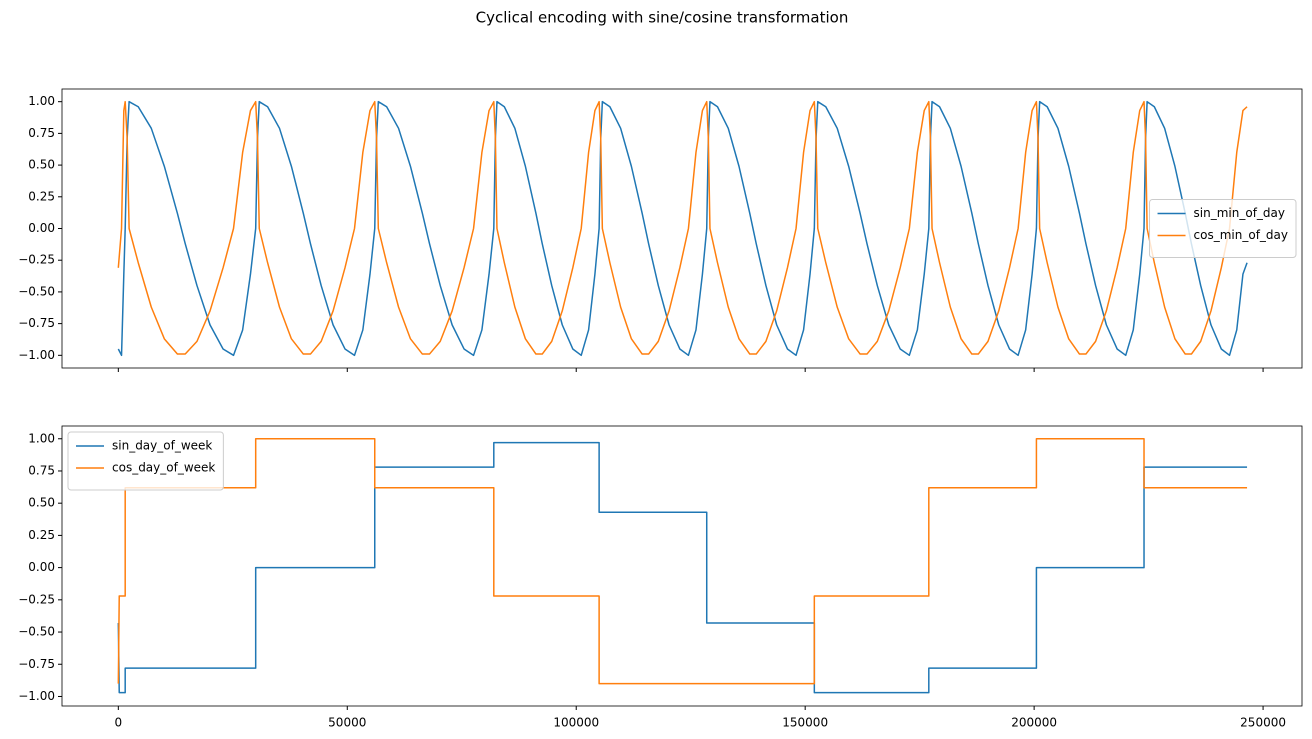 The width and height of the screenshot is (1312, 739). Describe the element at coordinates (163, 468) in the screenshot. I see `legend-label: cos_day_of_week` at that location.